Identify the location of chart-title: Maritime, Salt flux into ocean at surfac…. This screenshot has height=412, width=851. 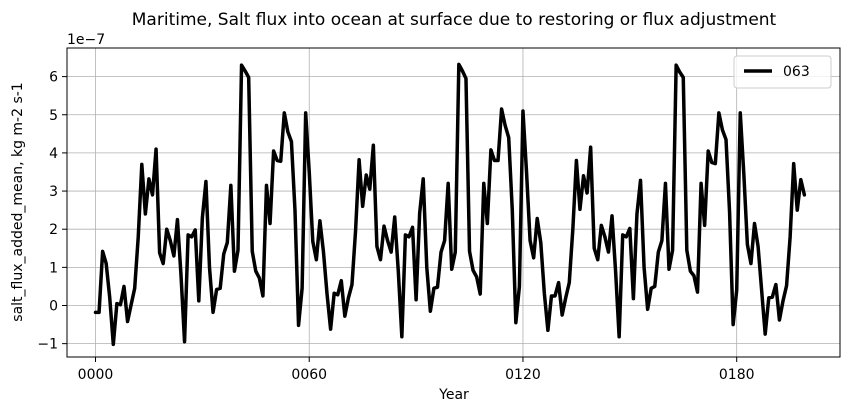
(454, 20).